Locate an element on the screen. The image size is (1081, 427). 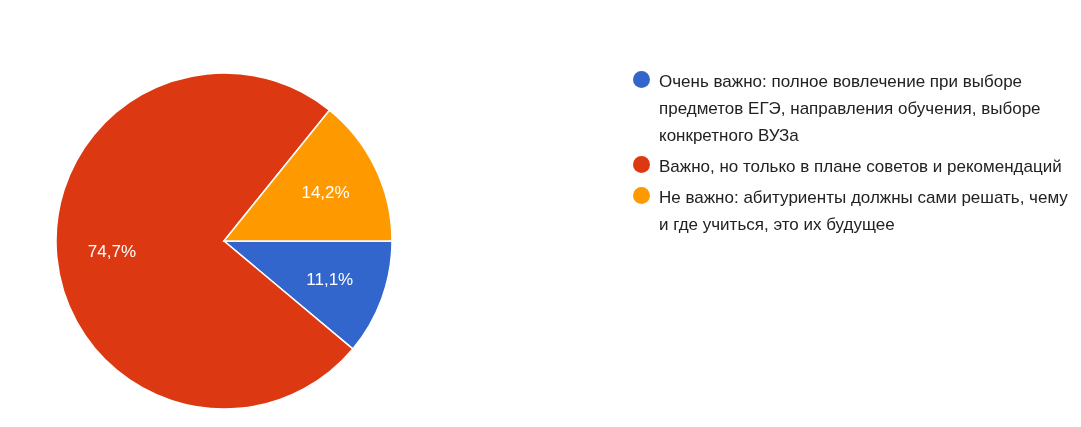
legend-label: Важно, но только в плане советов и рекомендаций is located at coordinates (860, 167).